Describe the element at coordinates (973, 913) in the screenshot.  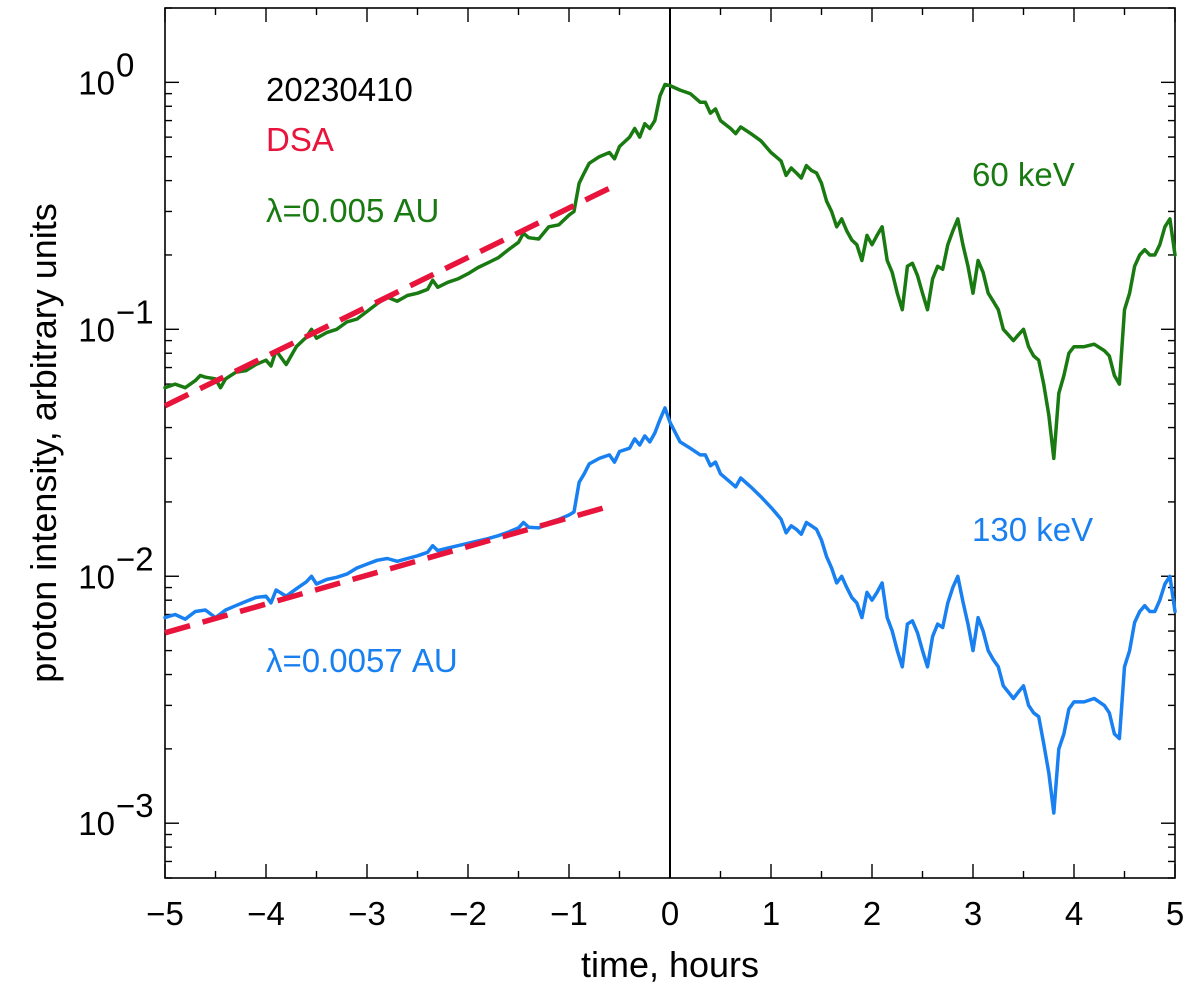
I see `x-tick-label: 3` at that location.